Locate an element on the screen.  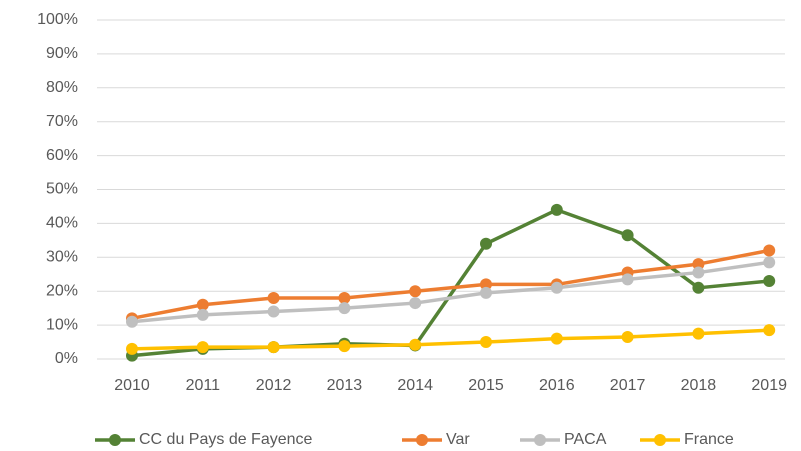
y-tick-label: 0% is located at coordinates (66, 358).